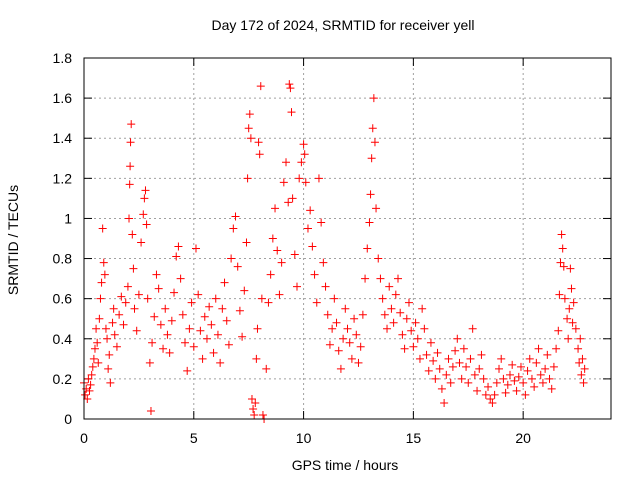 The height and width of the screenshot is (480, 640). Describe the element at coordinates (304, 438) in the screenshot. I see `x-tick-label: 10` at that location.